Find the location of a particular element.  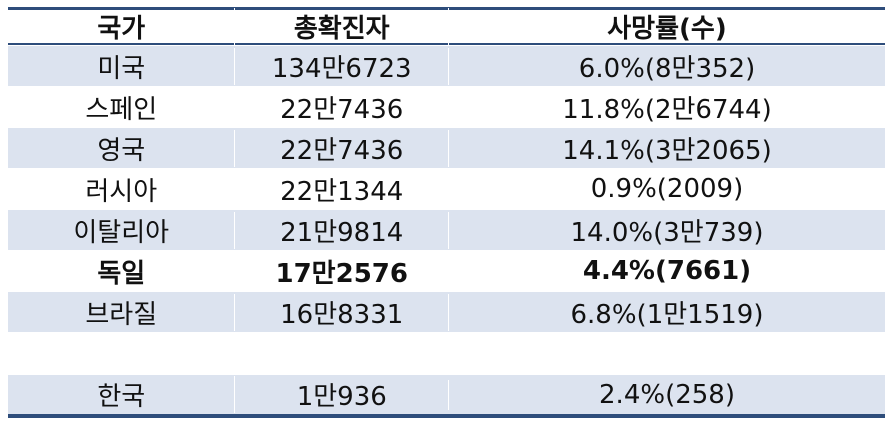

death-rate-cell: 14.0%(3만739) is located at coordinates (666, 230).